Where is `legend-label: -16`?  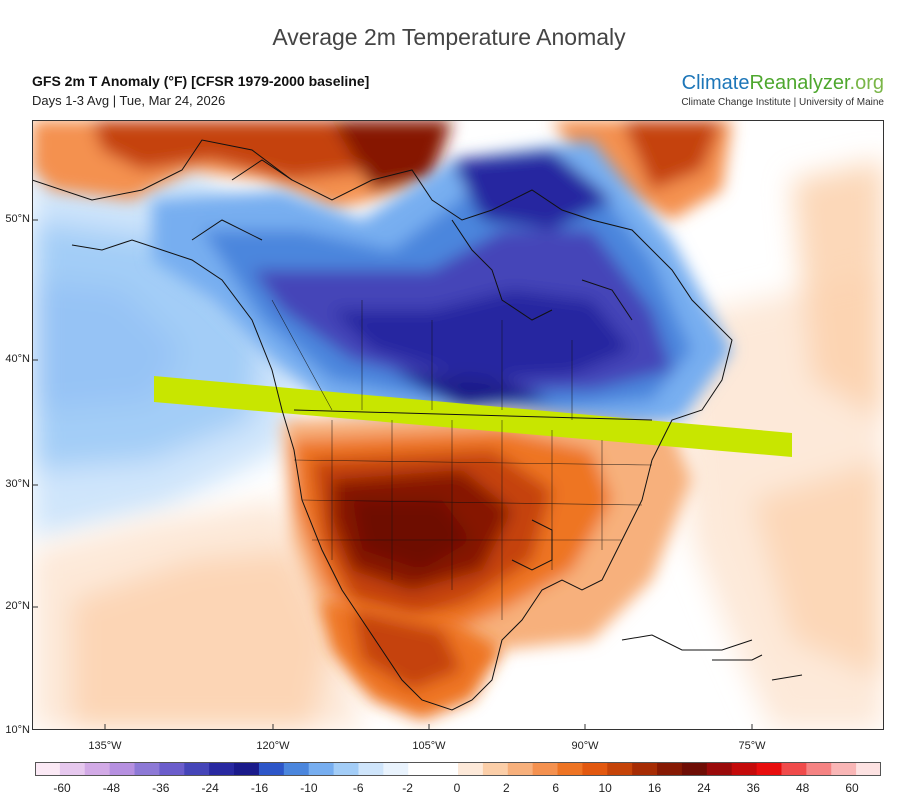
legend-label: -16 is located at coordinates (259, 788).